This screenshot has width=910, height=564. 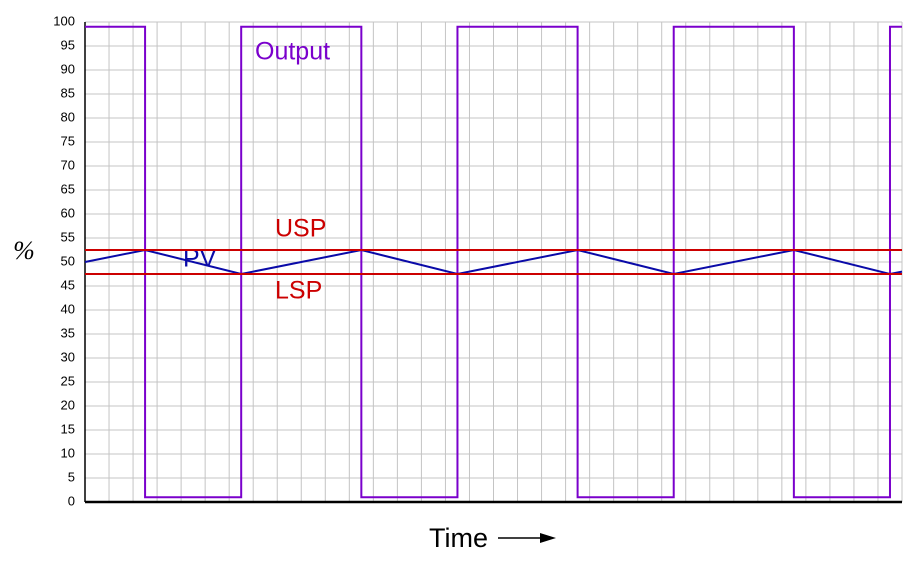 I want to click on y-tick-label: 60, so click(x=68, y=212).